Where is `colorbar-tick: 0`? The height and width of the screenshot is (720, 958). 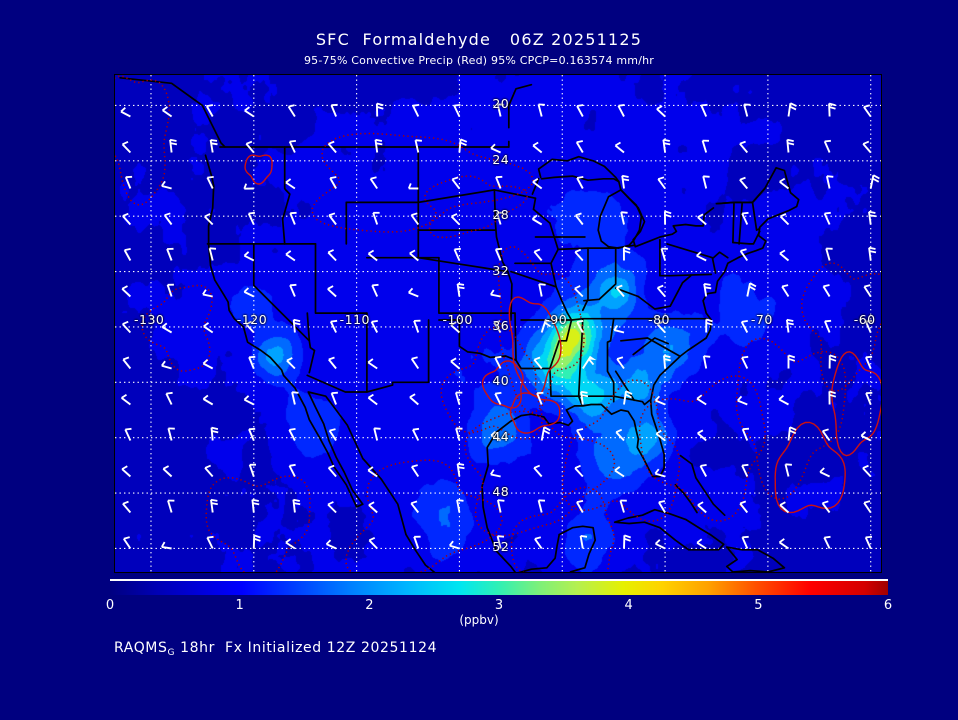
colorbar-tick: 0 is located at coordinates (110, 605).